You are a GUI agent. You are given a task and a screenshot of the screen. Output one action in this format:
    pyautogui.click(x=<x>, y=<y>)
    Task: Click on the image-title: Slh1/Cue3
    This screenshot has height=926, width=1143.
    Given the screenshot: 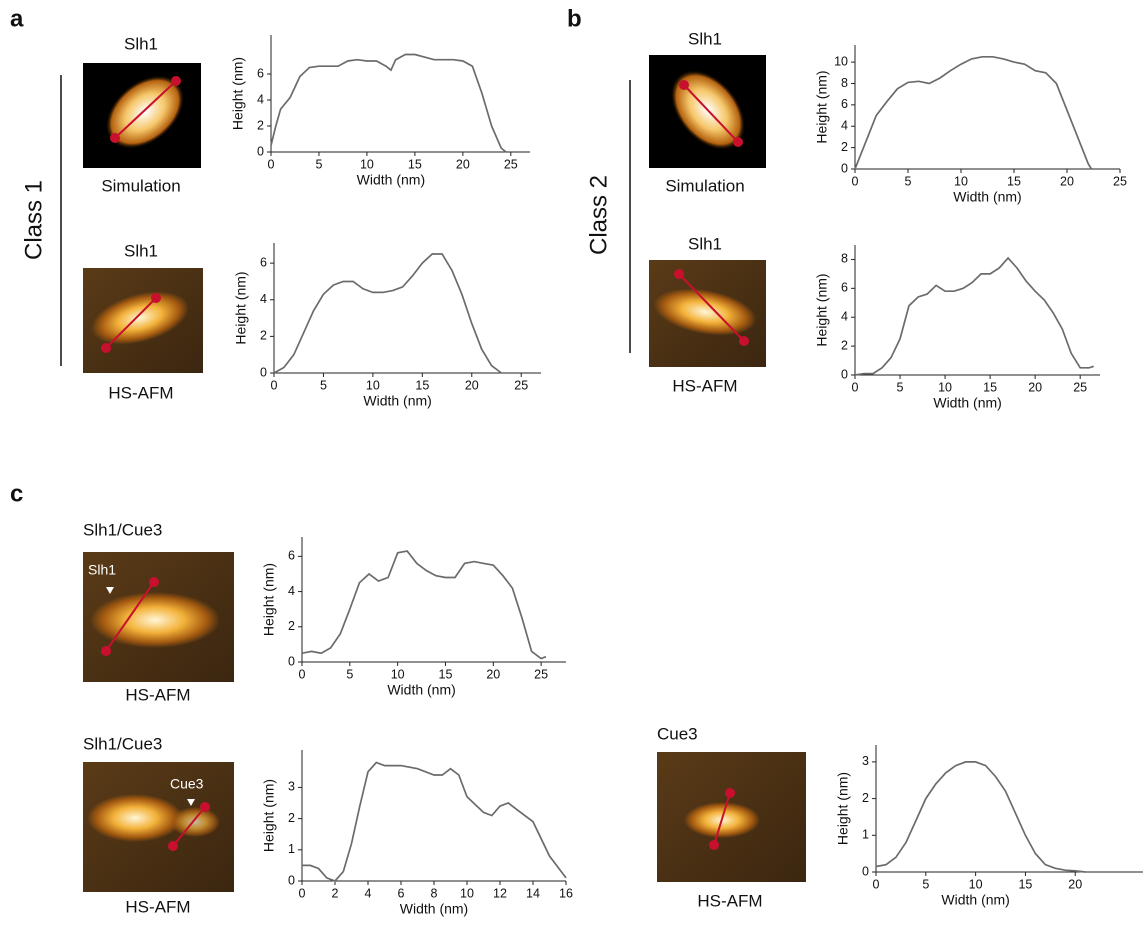 What is the action you would take?
    pyautogui.click(x=122, y=743)
    